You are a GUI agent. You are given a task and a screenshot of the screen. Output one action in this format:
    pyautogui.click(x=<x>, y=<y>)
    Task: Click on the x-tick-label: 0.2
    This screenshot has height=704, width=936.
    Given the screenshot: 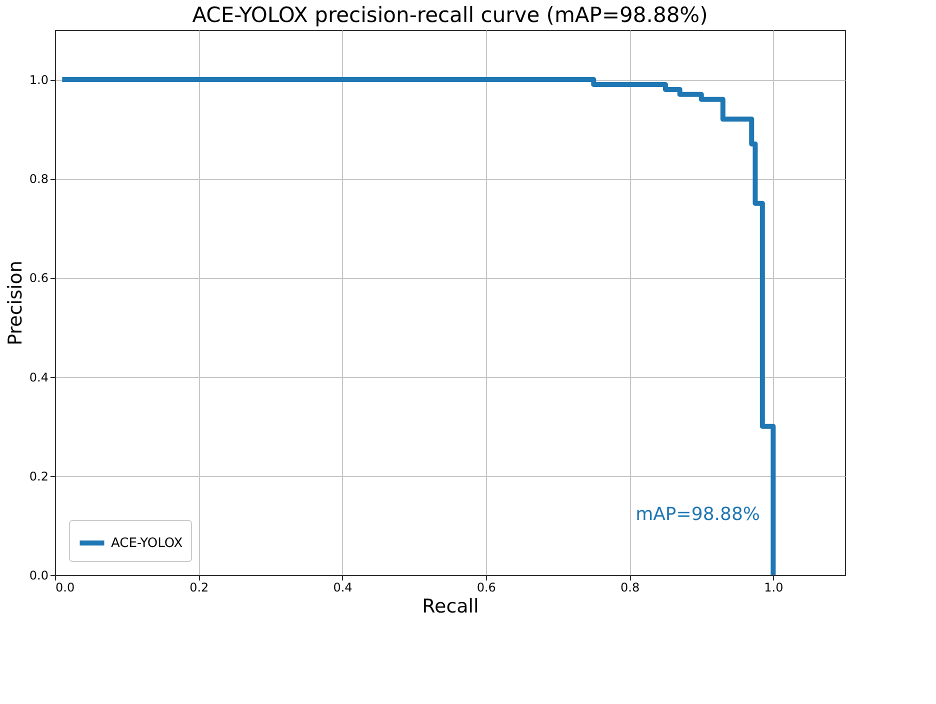 What is the action you would take?
    pyautogui.click(x=199, y=587)
    